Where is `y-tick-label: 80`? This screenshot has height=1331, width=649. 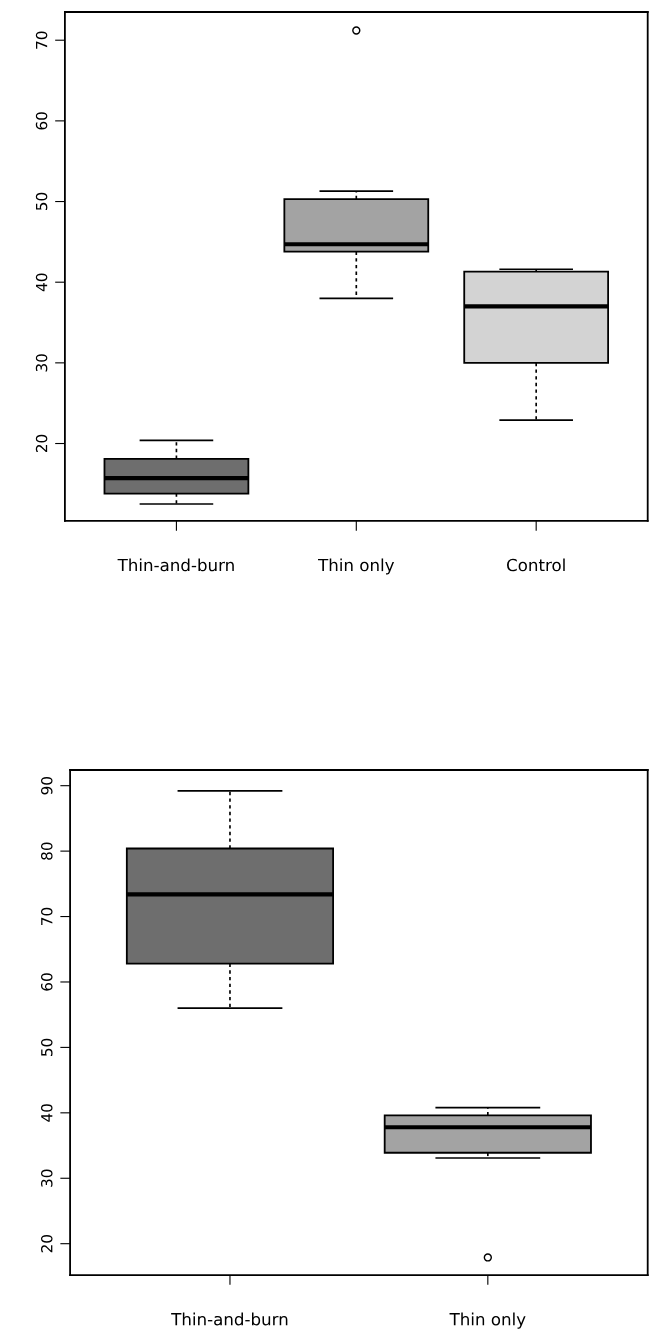 y-tick-label: 80 is located at coordinates (46, 851).